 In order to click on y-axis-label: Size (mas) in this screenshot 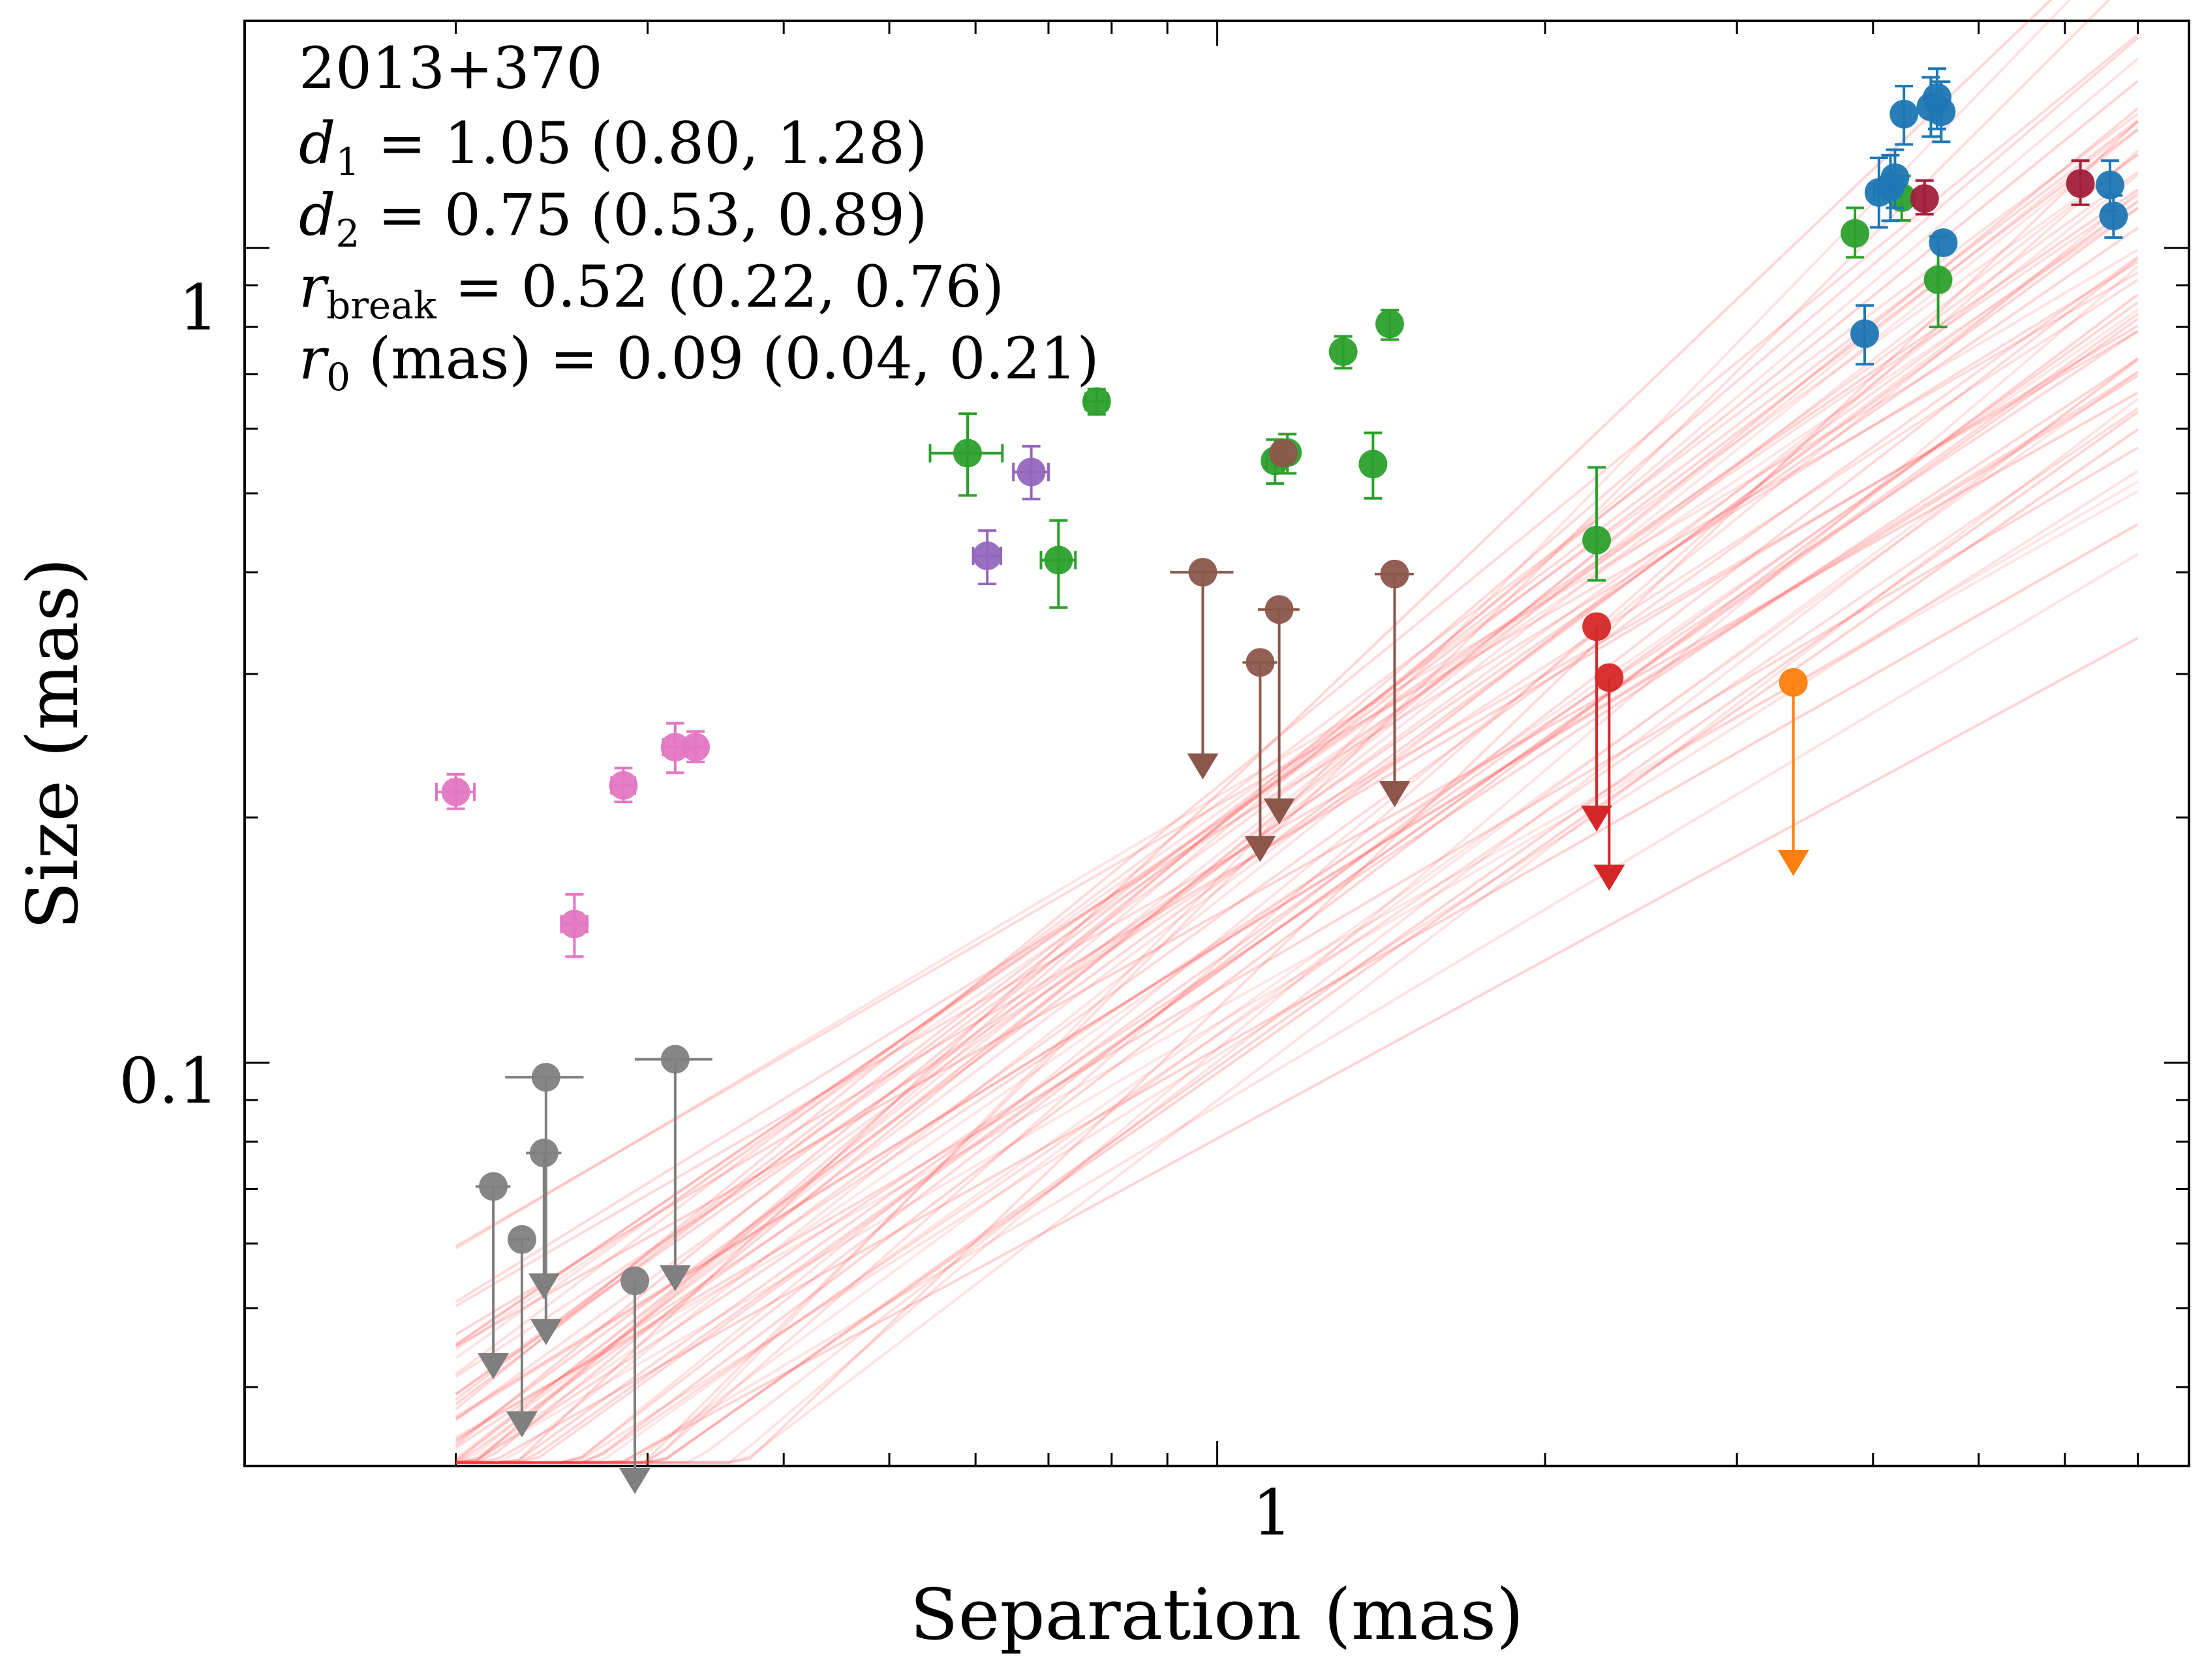, I will do `click(53, 744)`.